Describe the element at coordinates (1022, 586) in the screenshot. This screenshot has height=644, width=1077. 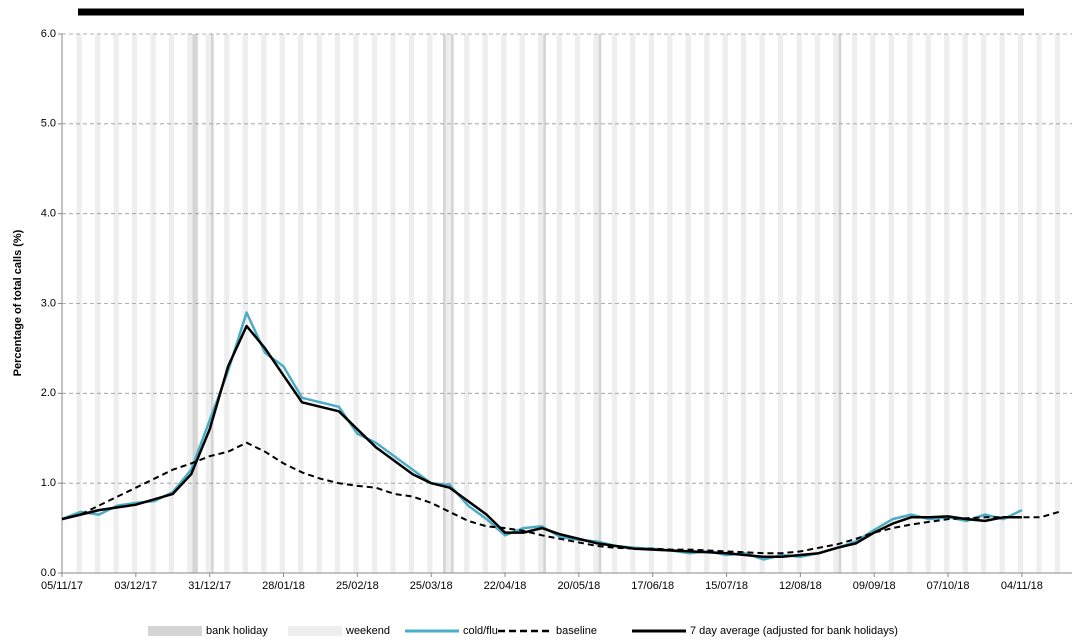
I see `x-tick-label: 04/11/18` at that location.